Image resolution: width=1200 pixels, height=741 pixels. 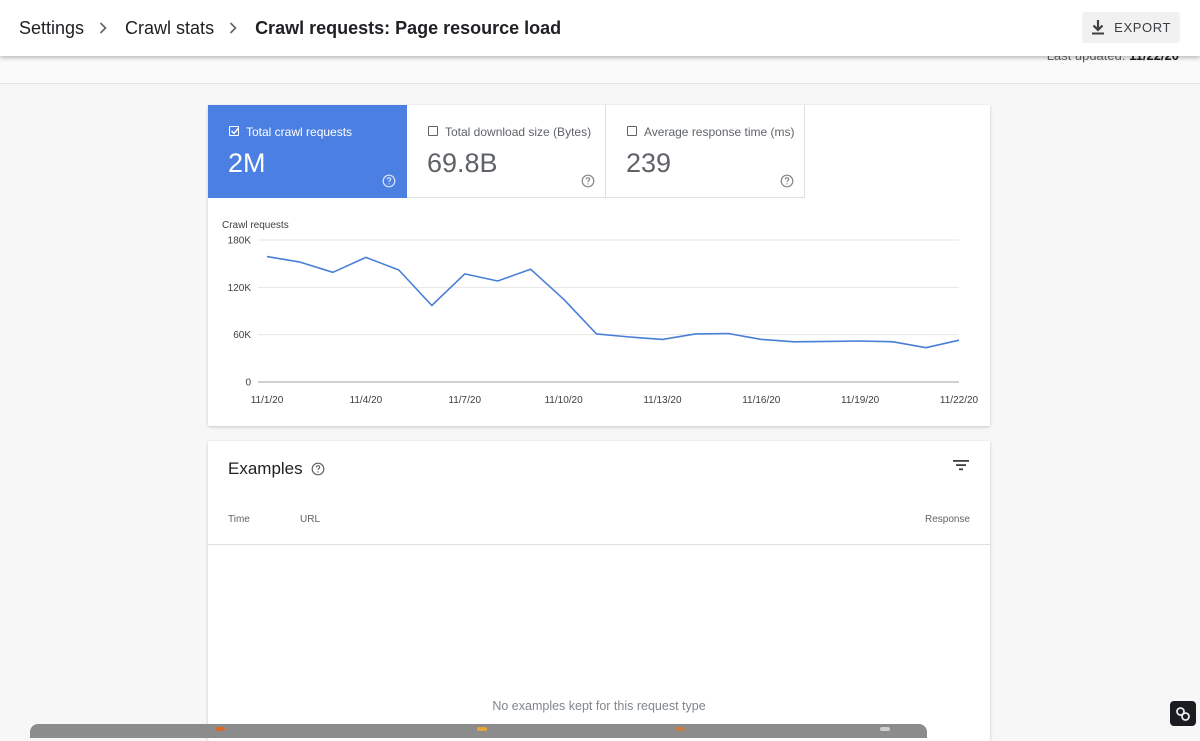 I want to click on x-tick-label: 11/13/20, so click(x=662, y=400).